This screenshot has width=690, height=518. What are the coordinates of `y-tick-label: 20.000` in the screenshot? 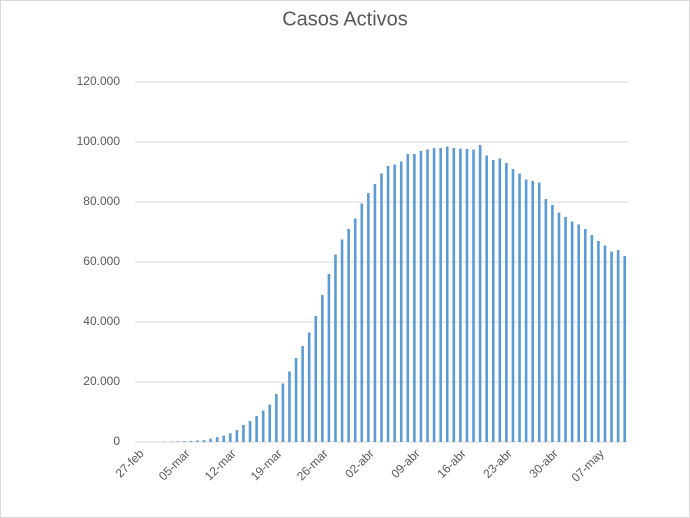 It's located at (101, 381).